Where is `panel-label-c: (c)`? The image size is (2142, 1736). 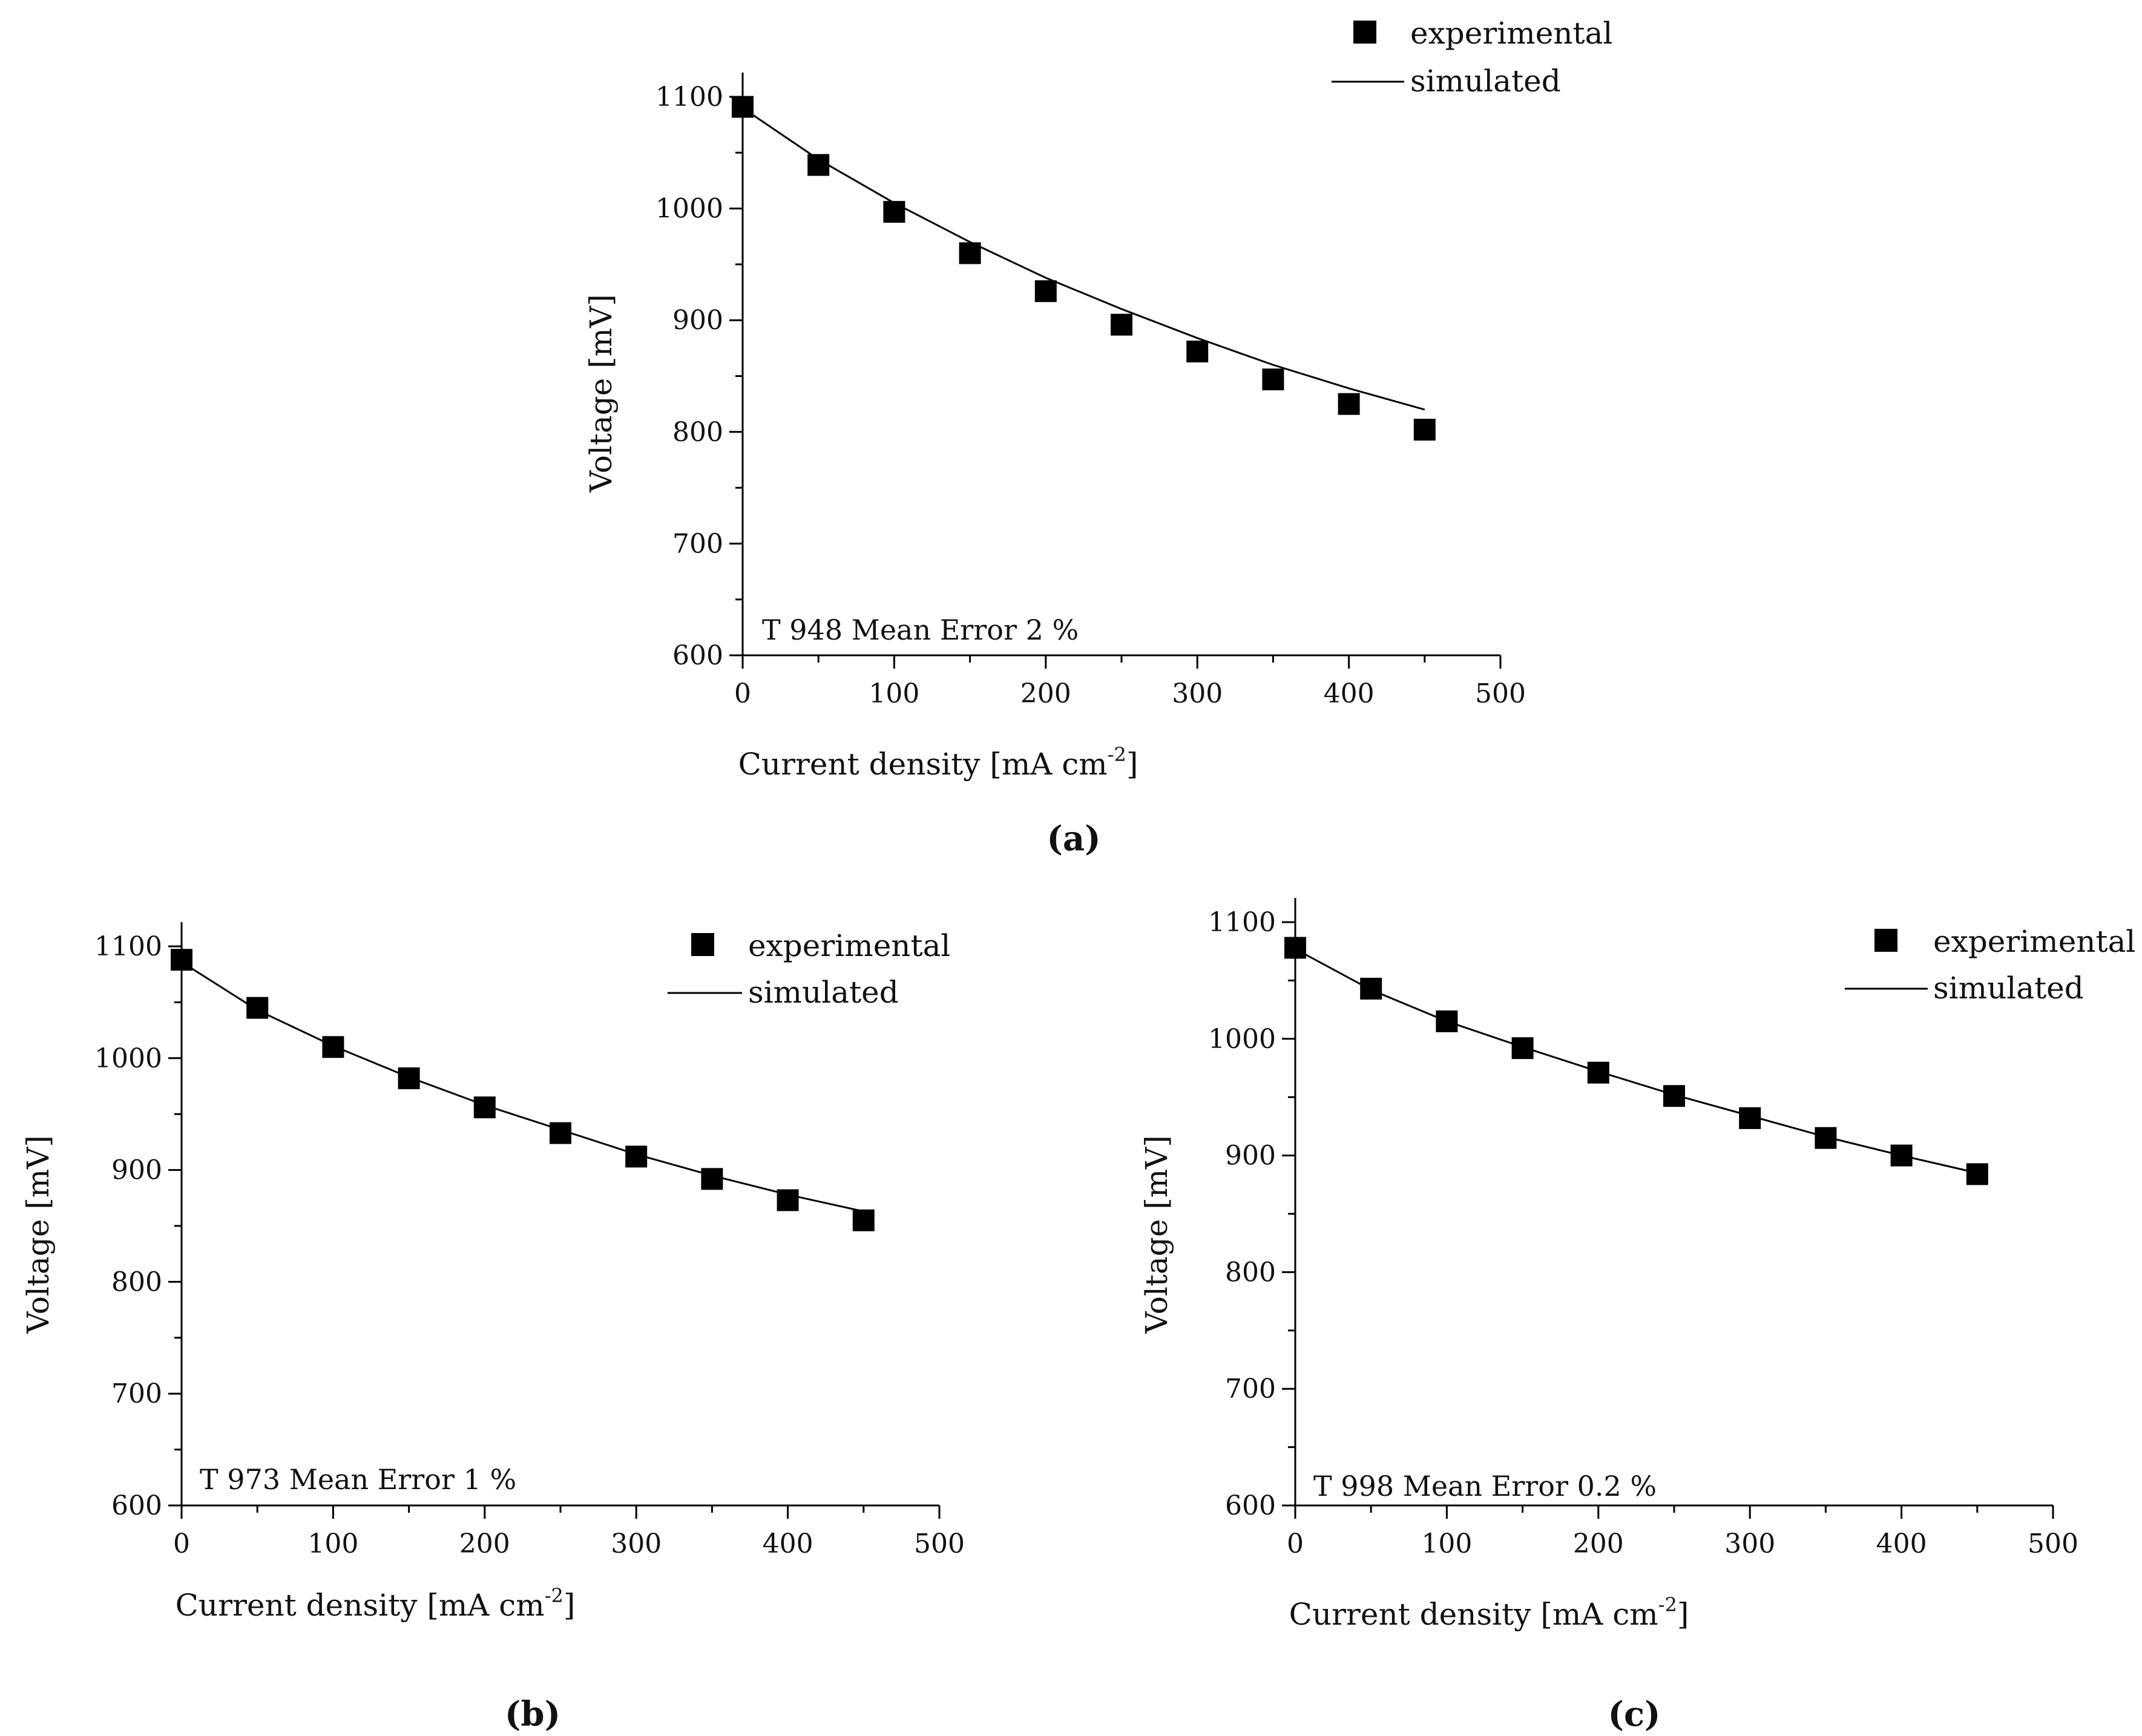 panel-label-c: (c) is located at coordinates (1634, 1714).